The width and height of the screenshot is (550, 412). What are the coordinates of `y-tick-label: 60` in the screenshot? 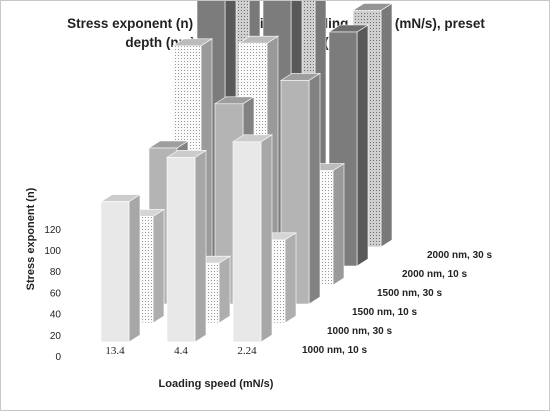 It's located at (56, 293).